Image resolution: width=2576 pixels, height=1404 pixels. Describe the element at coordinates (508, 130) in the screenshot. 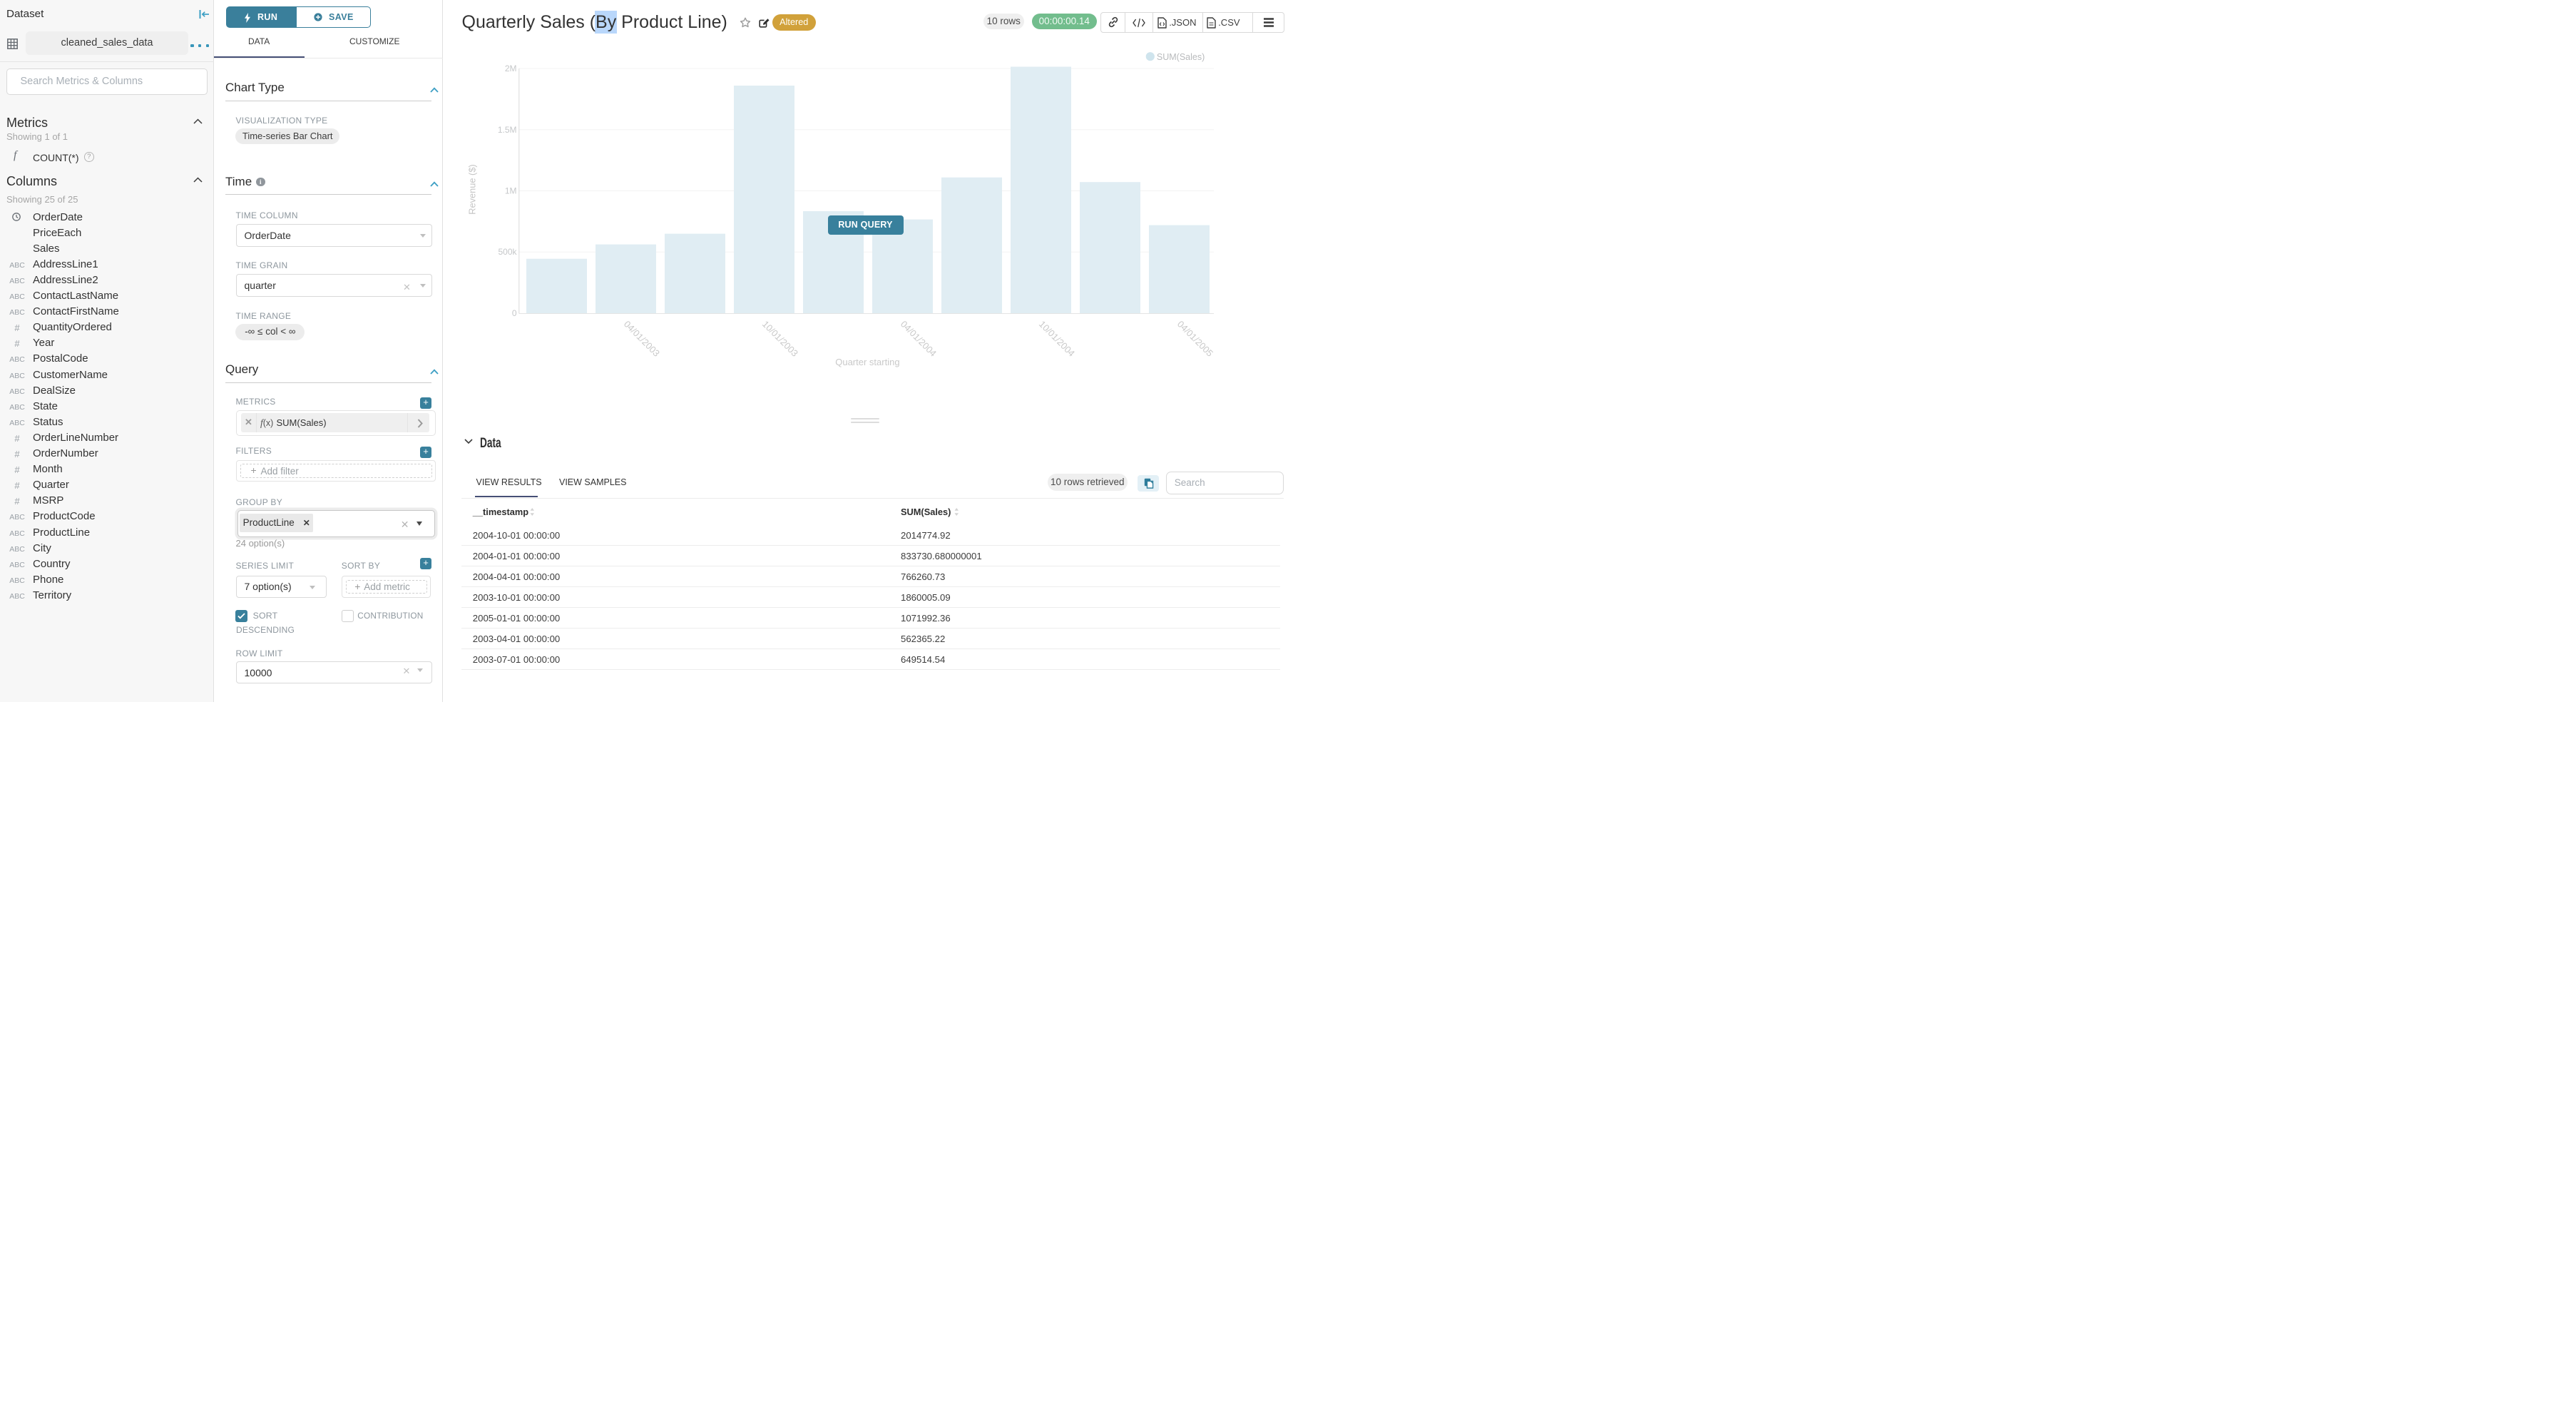

I see `svg-text: 1.5M` at that location.